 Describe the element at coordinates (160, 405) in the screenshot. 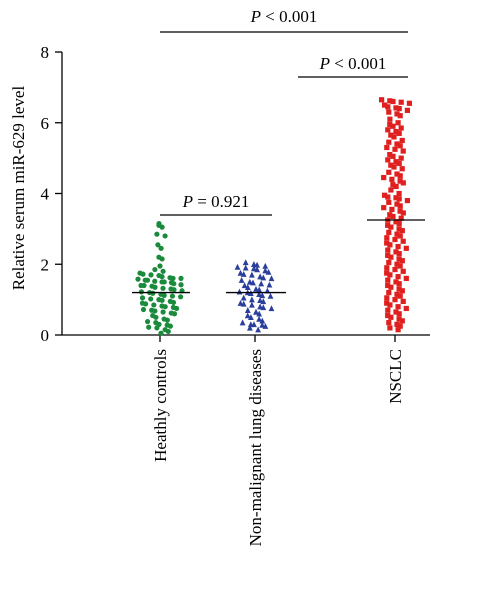

I see `x-category-label: Heathly controls` at that location.